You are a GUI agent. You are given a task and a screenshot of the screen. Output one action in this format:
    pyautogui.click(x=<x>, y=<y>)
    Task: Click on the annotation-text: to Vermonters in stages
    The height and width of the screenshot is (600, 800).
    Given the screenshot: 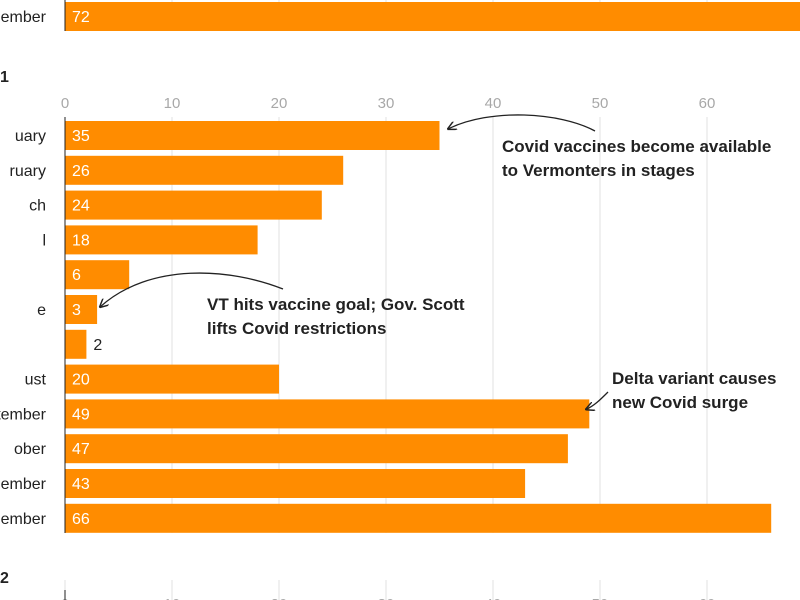 What is the action you would take?
    pyautogui.click(x=598, y=170)
    